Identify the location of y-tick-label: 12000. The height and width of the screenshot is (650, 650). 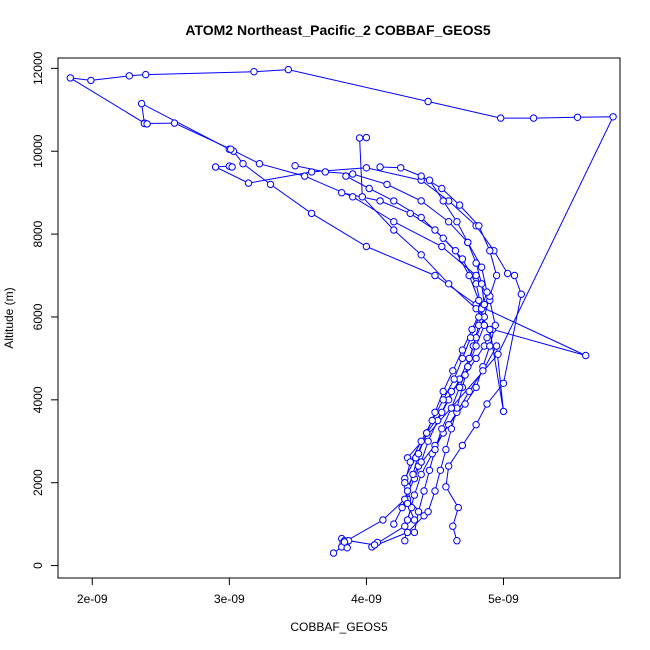
(38, 68).